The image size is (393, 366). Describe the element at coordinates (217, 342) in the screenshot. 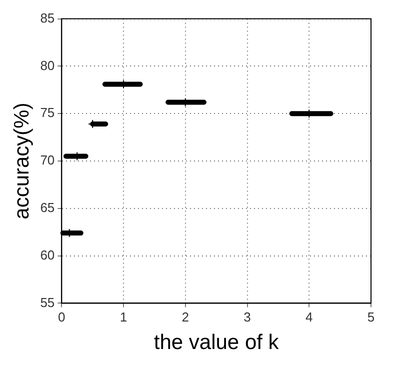

I see `x-axis-title: the value of k` at that location.